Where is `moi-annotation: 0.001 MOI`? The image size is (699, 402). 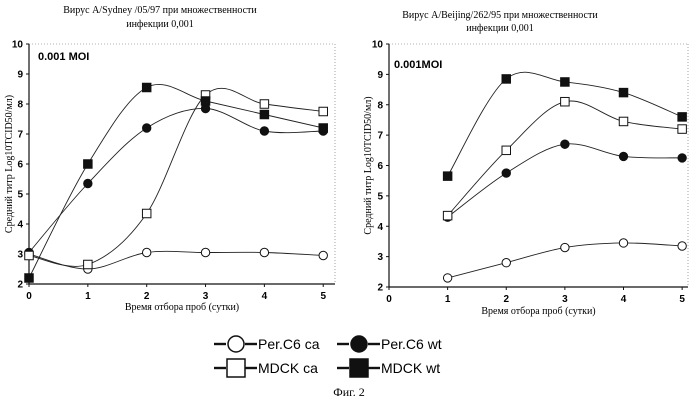
moi-annotation: 0.001 MOI is located at coordinates (63, 57).